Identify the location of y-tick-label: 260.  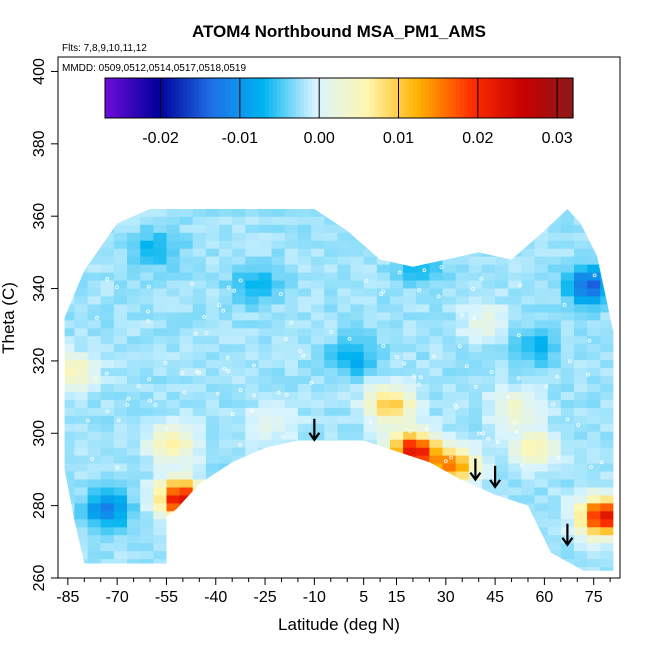
(39, 578).